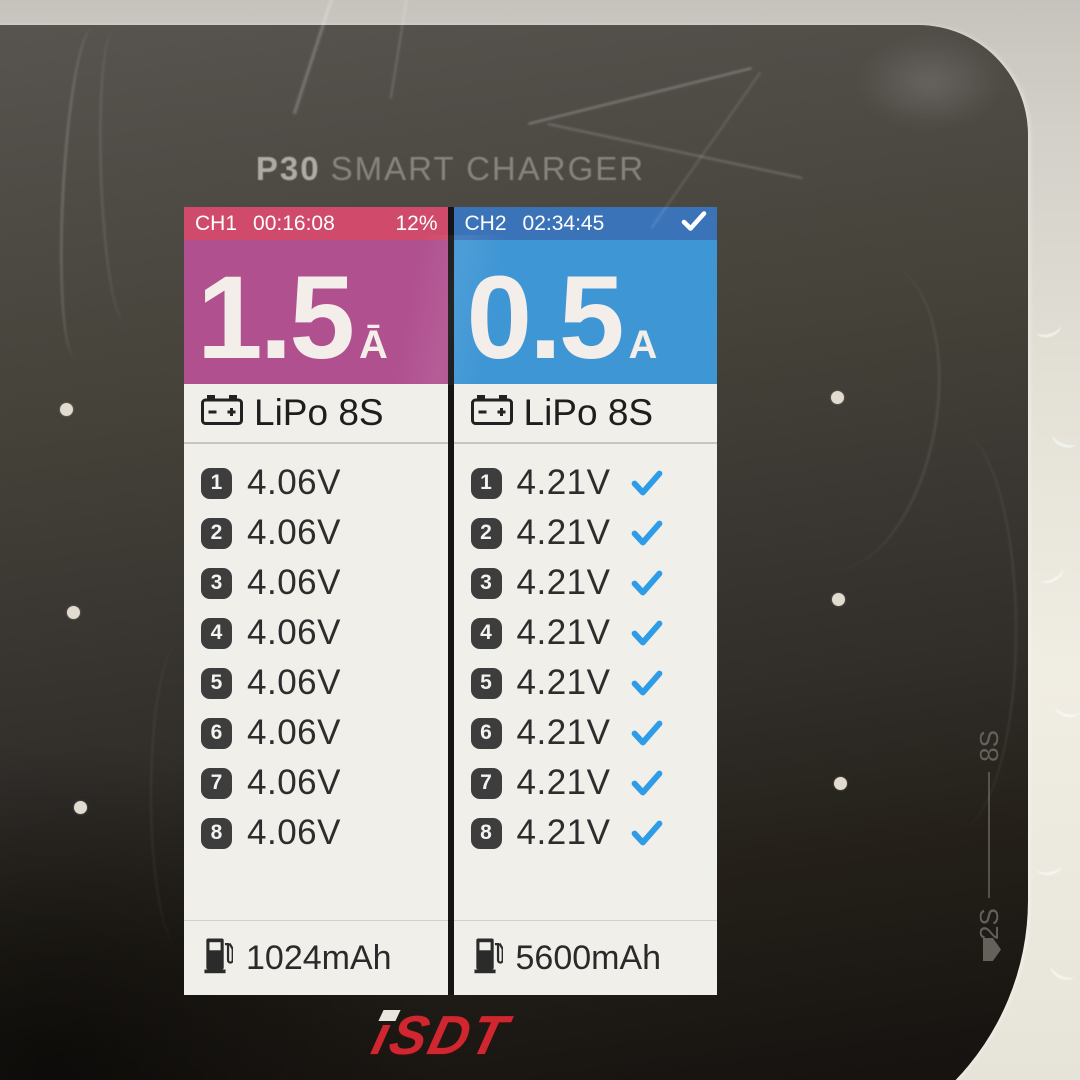  I want to click on marking-line, so click(989, 835).